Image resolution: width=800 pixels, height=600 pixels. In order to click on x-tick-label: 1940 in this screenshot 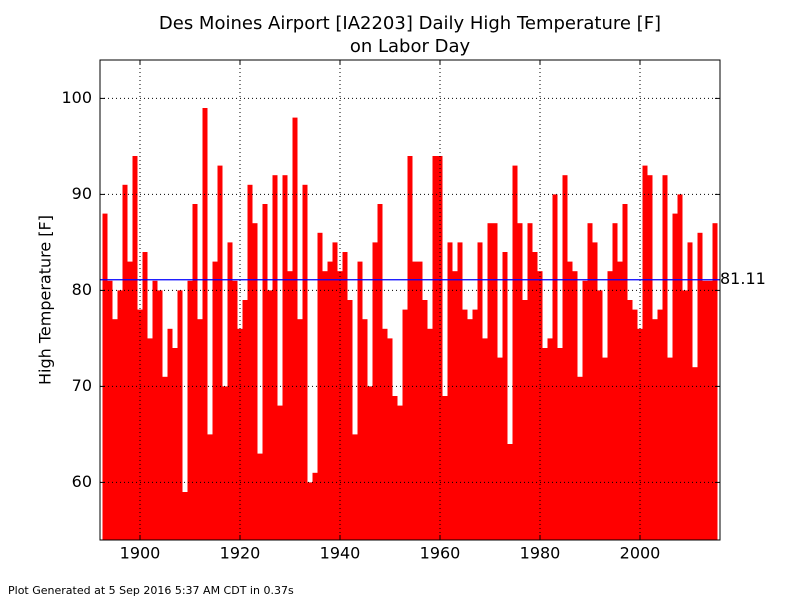, I will do `click(340, 553)`.